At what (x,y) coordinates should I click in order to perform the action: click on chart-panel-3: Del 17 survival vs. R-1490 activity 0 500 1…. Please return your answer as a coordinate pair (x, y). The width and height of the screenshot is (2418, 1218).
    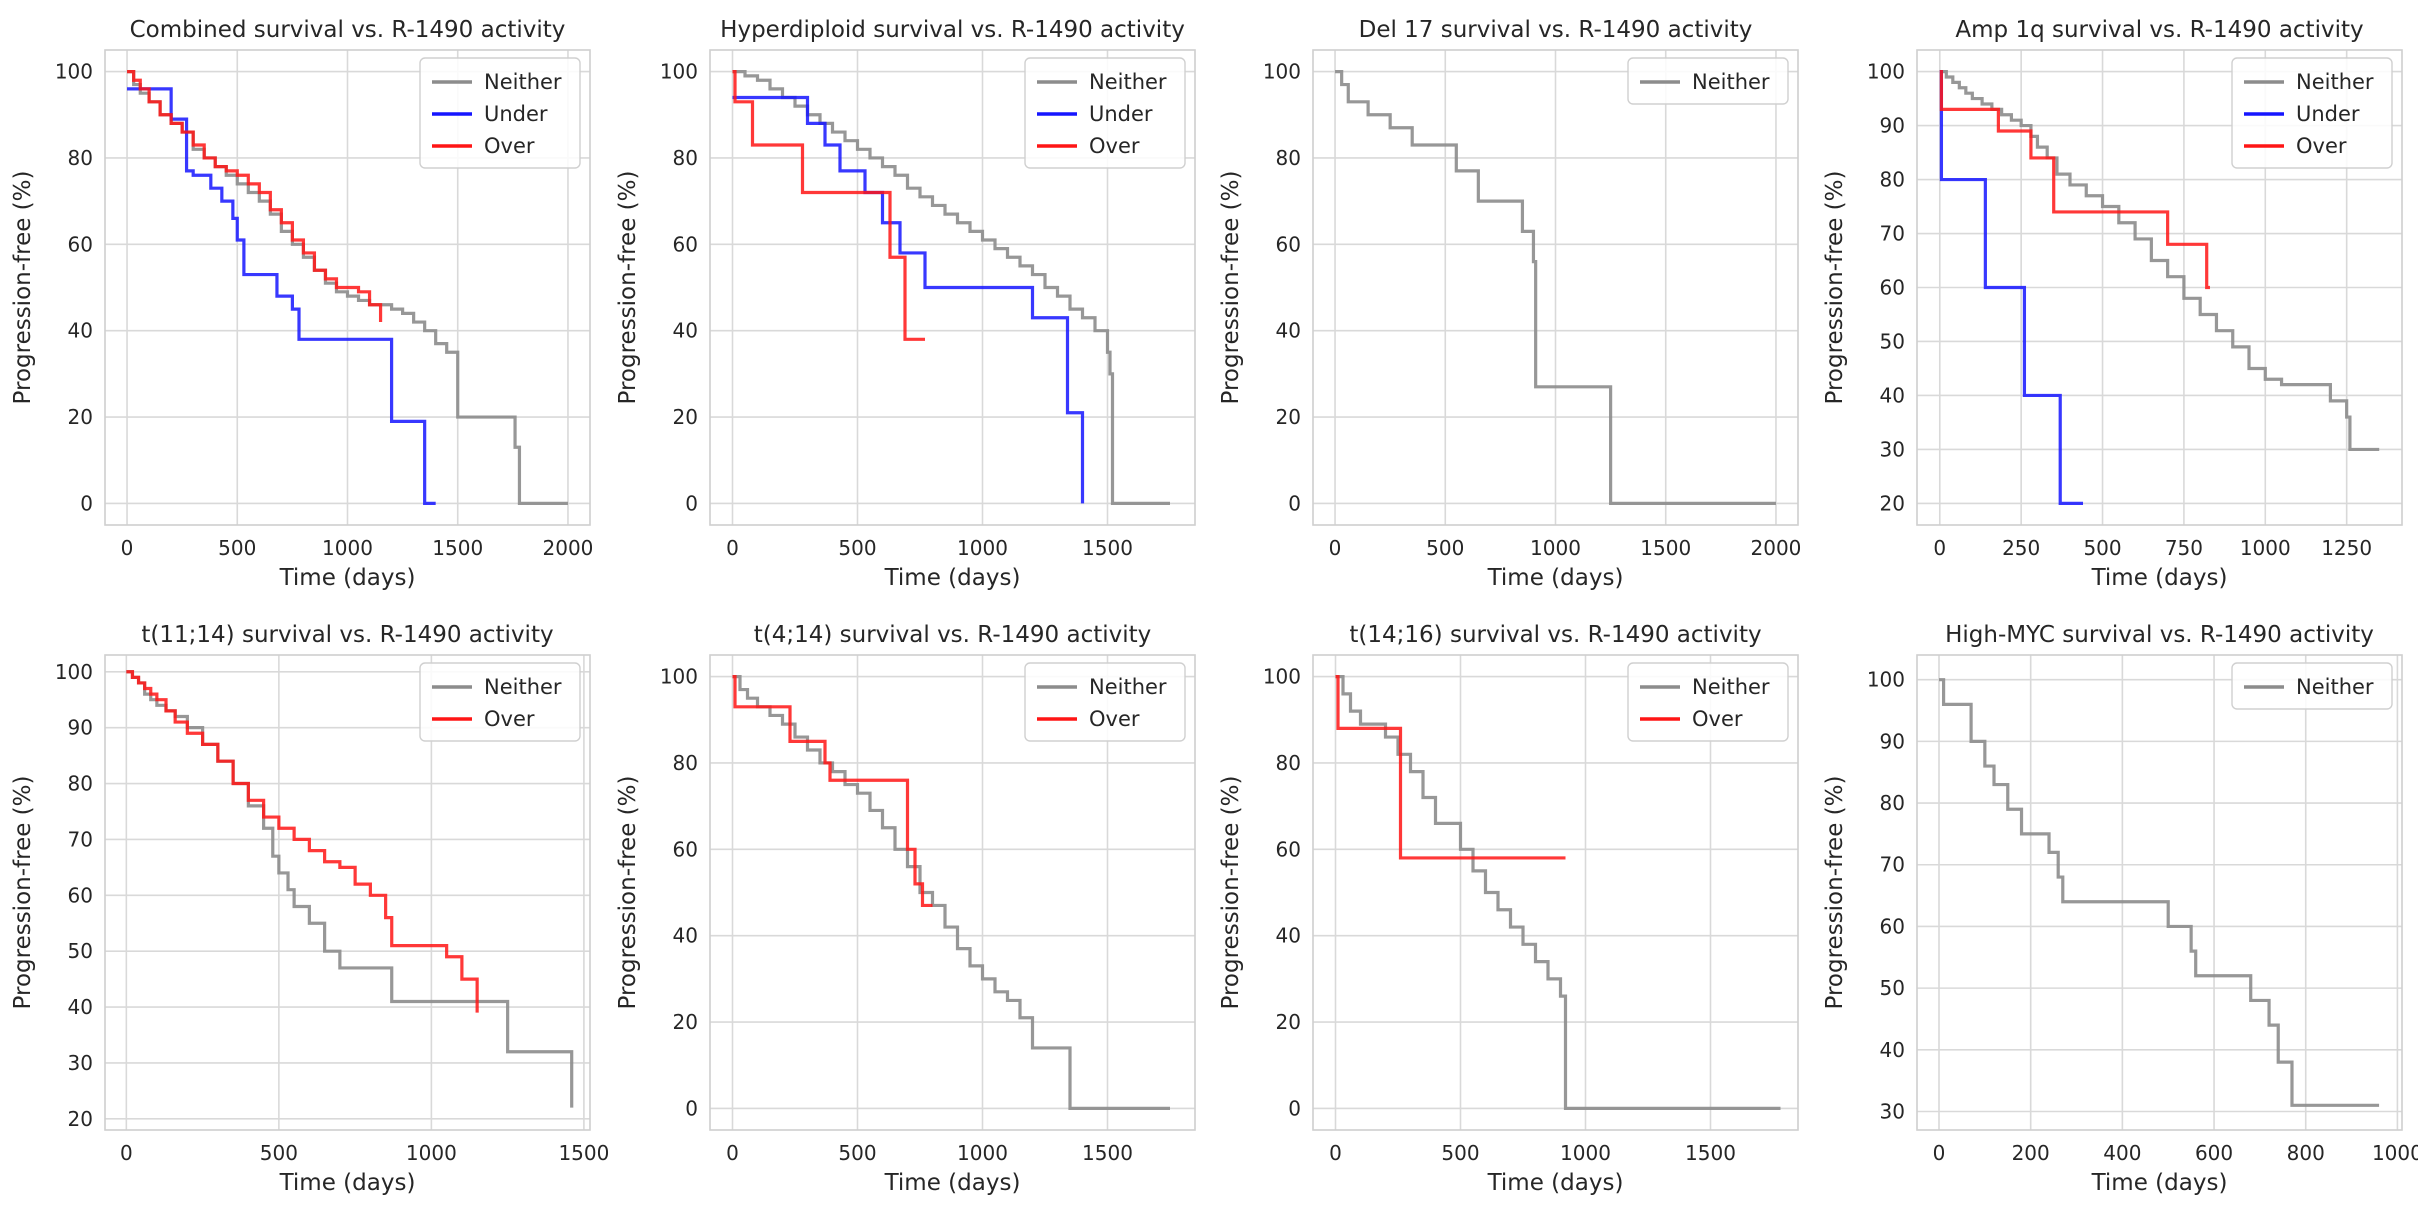
    Looking at the image, I should click on (1509, 304).